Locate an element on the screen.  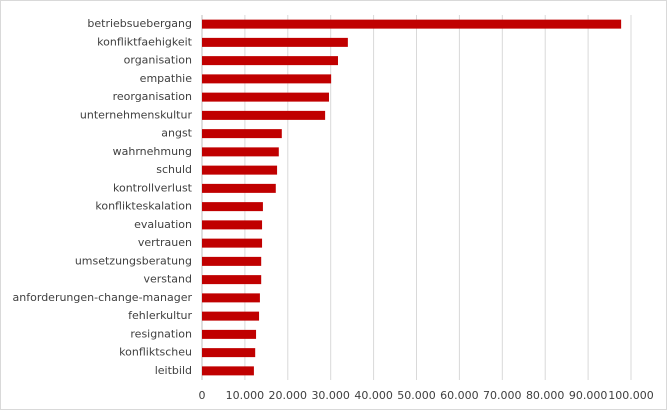
y-tick-label: leitbild is located at coordinates (173, 370).